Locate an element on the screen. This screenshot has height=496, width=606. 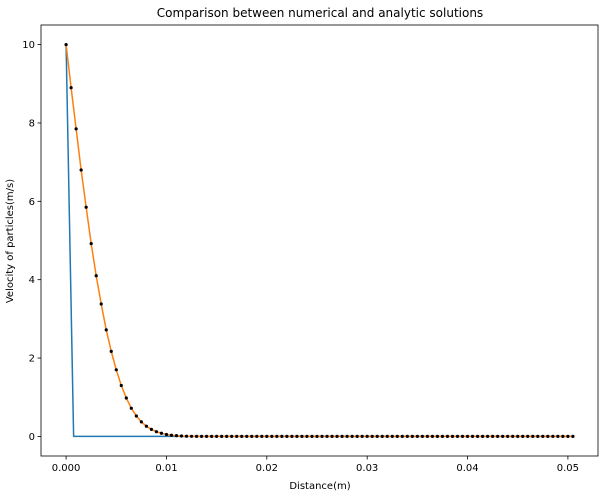
x-tick-label: 0.01 is located at coordinates (166, 468).